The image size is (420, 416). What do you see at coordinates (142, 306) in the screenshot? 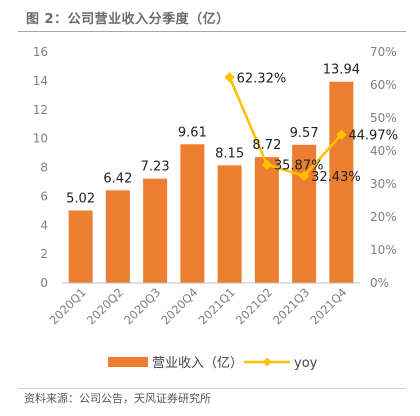
I see `x-axis-tick-label: 2020Q3` at bounding box center [142, 306].